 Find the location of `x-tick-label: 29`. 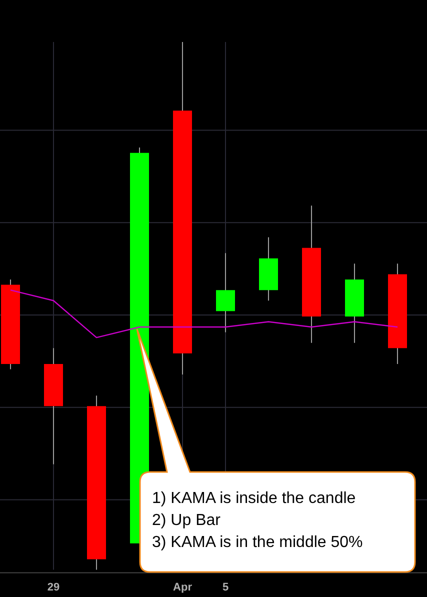

x-tick-label: 29 is located at coordinates (53, 587).